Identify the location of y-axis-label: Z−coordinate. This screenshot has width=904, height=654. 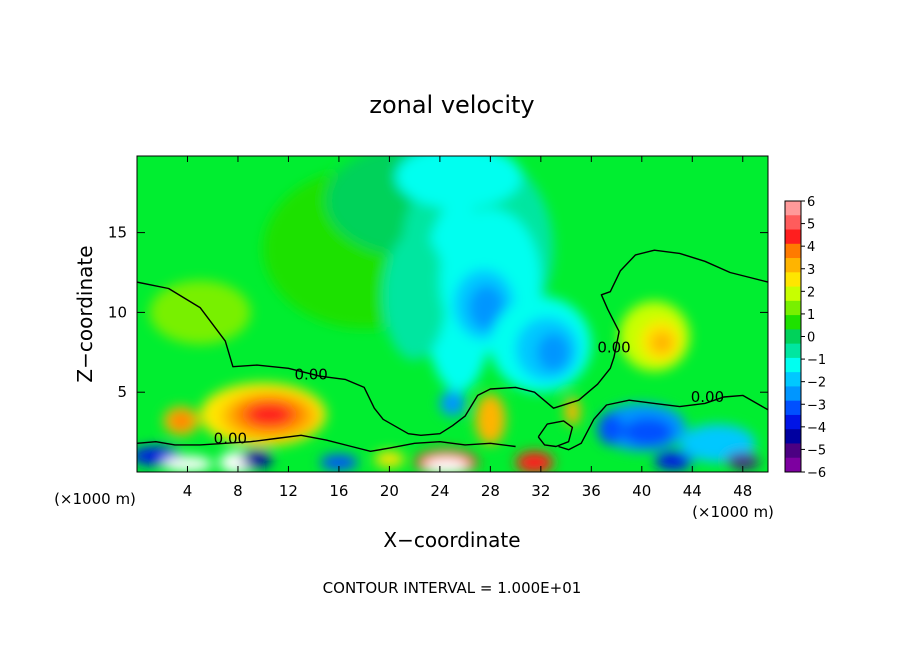
(85, 313).